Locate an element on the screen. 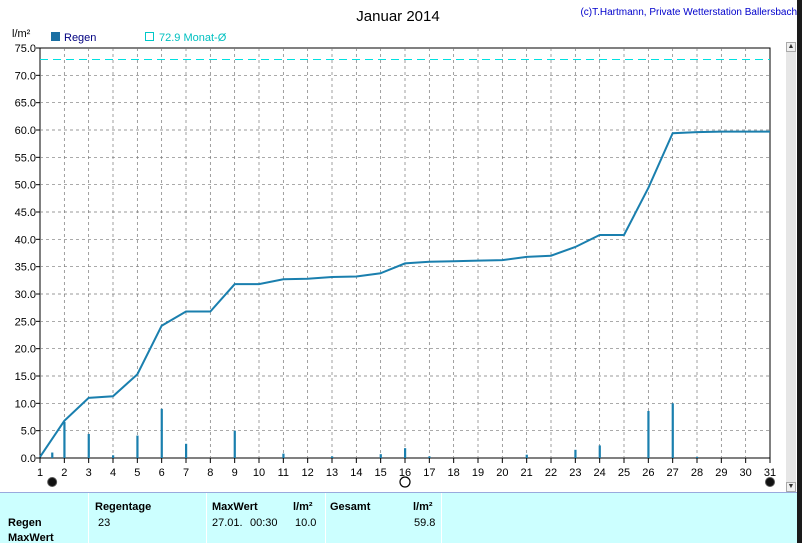 The width and height of the screenshot is (802, 544). x-tick-label: 5 is located at coordinates (137, 473).